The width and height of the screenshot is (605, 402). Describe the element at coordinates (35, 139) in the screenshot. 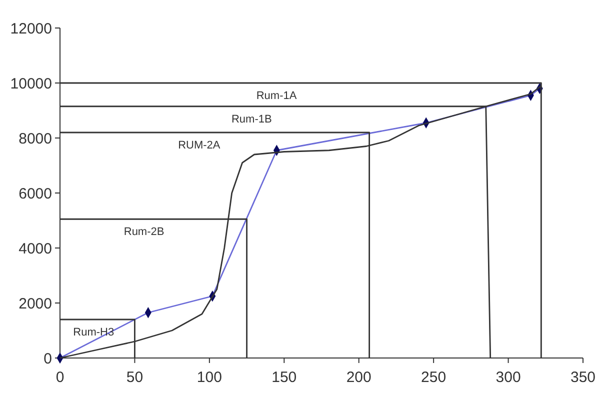

I see `y-tick-label: 8000` at that location.